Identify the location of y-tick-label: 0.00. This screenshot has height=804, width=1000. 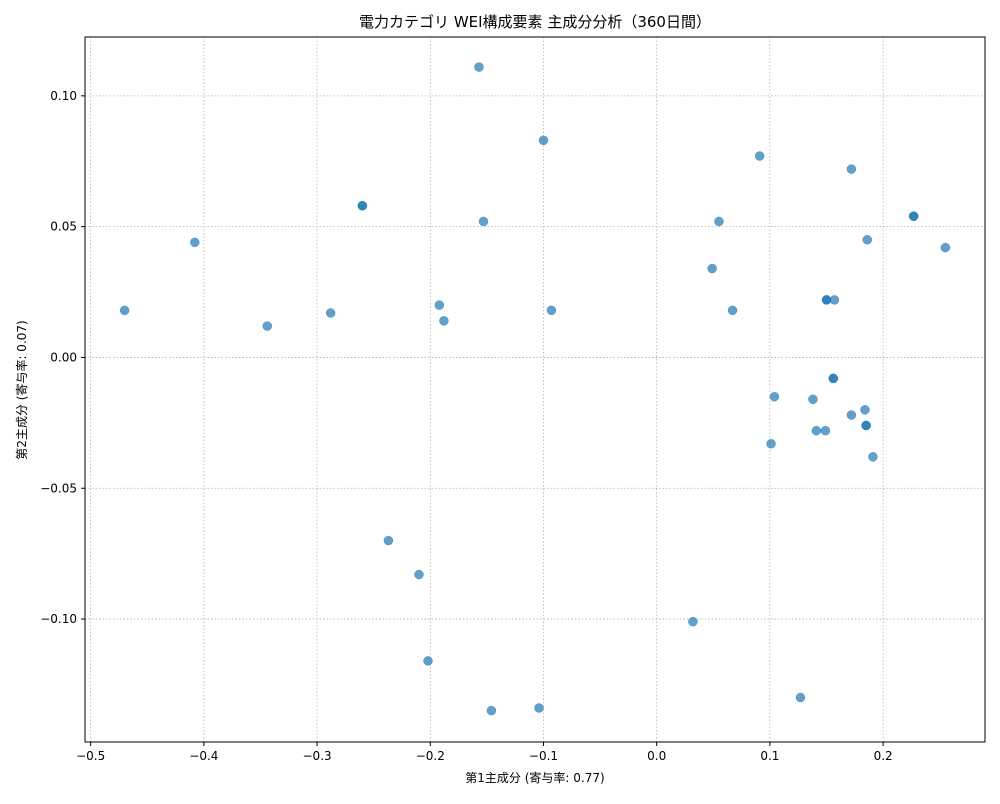
(63, 357).